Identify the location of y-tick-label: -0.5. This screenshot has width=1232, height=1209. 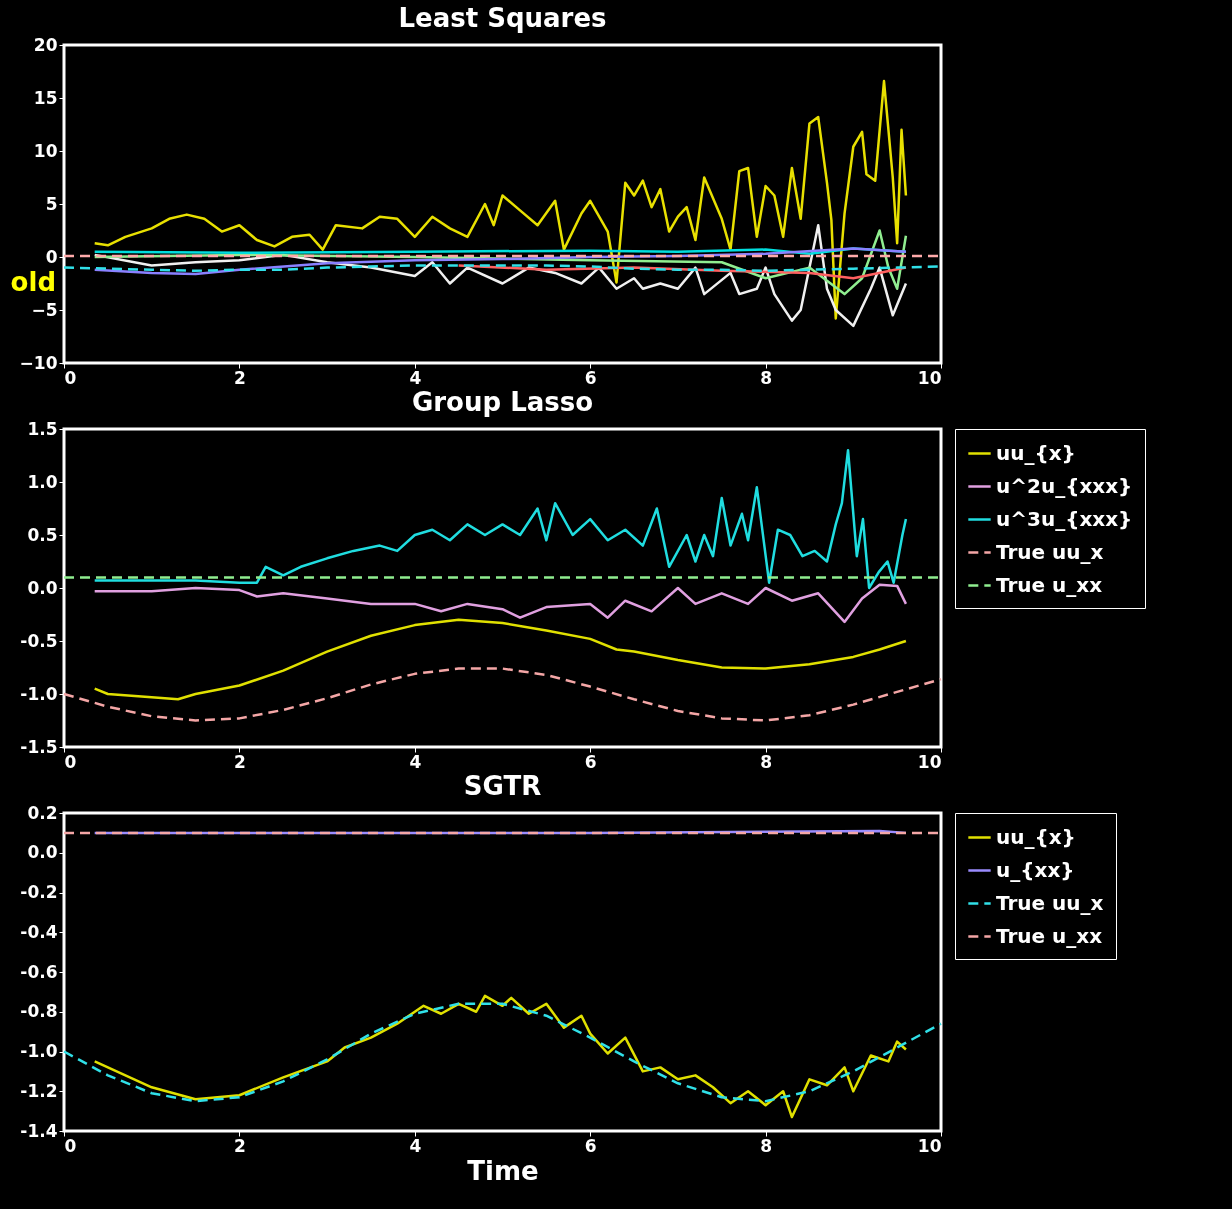
(39, 640).